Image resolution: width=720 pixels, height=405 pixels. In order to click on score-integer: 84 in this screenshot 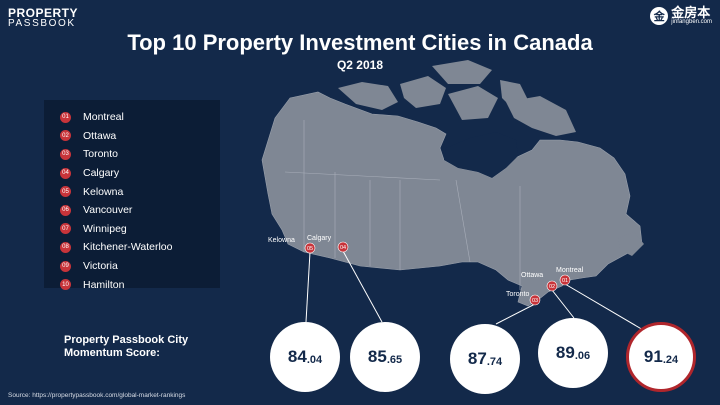, I will do `click(297, 356)`.